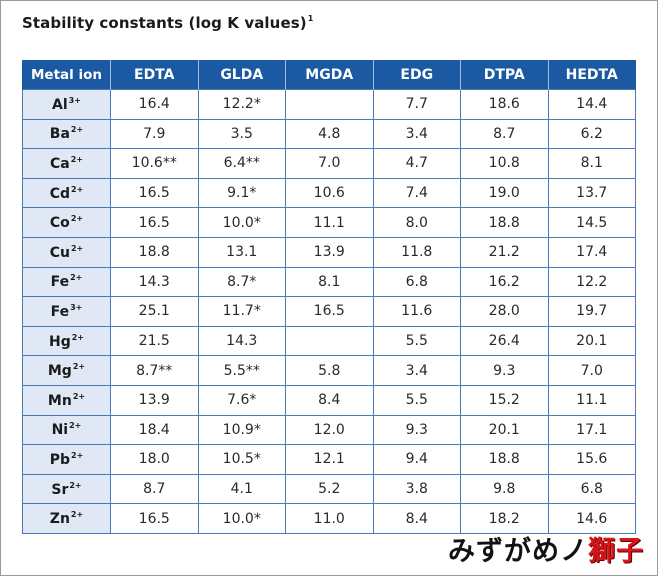 The width and height of the screenshot is (658, 576). Describe the element at coordinates (591, 311) in the screenshot. I see `value-cell: 19.7` at that location.